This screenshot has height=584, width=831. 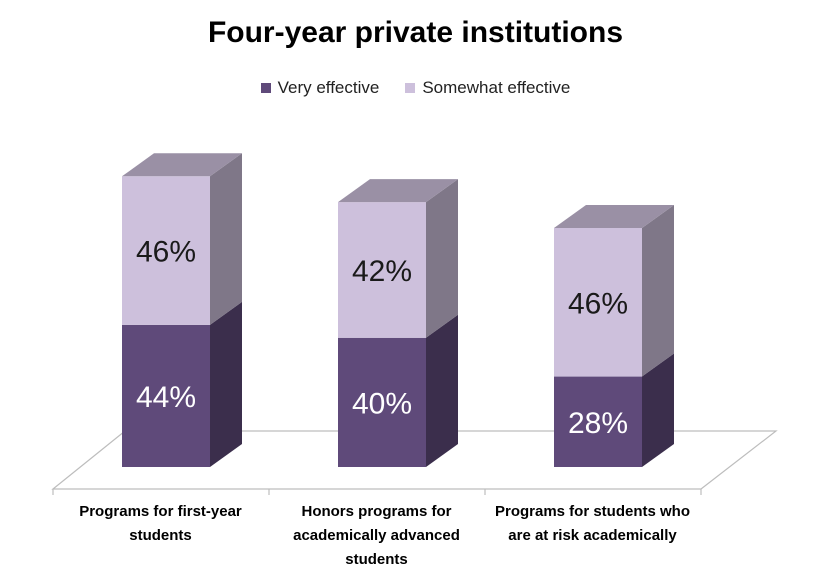 I want to click on data-label-somewhat-2: 46%, so click(x=598, y=303).